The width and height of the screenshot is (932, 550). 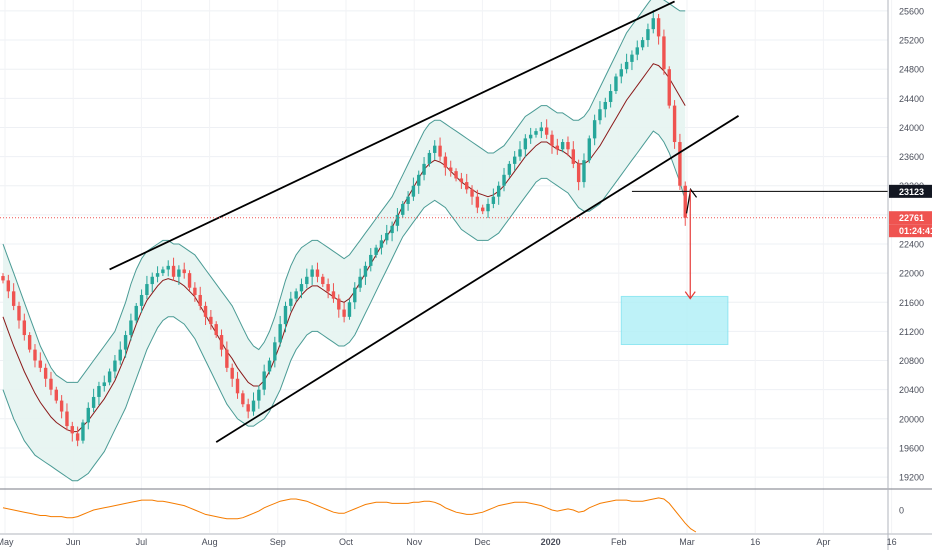 What do you see at coordinates (911, 332) in the screenshot?
I see `price-tick-label: 21200` at bounding box center [911, 332].